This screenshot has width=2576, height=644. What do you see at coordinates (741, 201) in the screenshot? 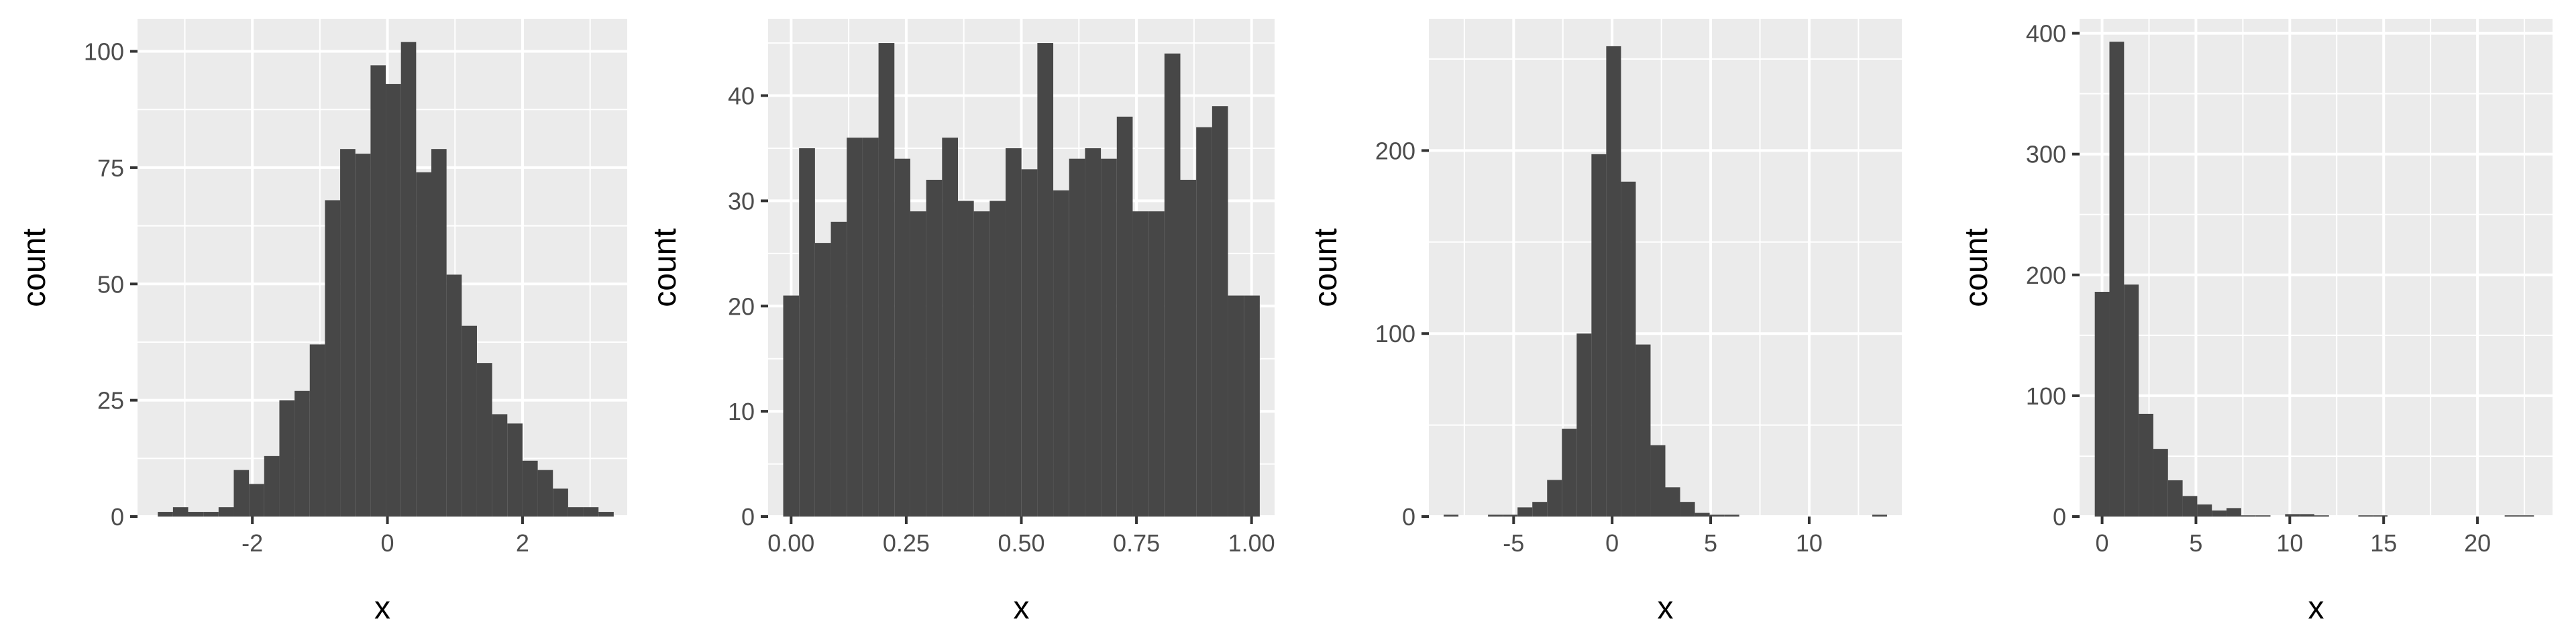
I see `y-tick-label: 30` at bounding box center [741, 201].